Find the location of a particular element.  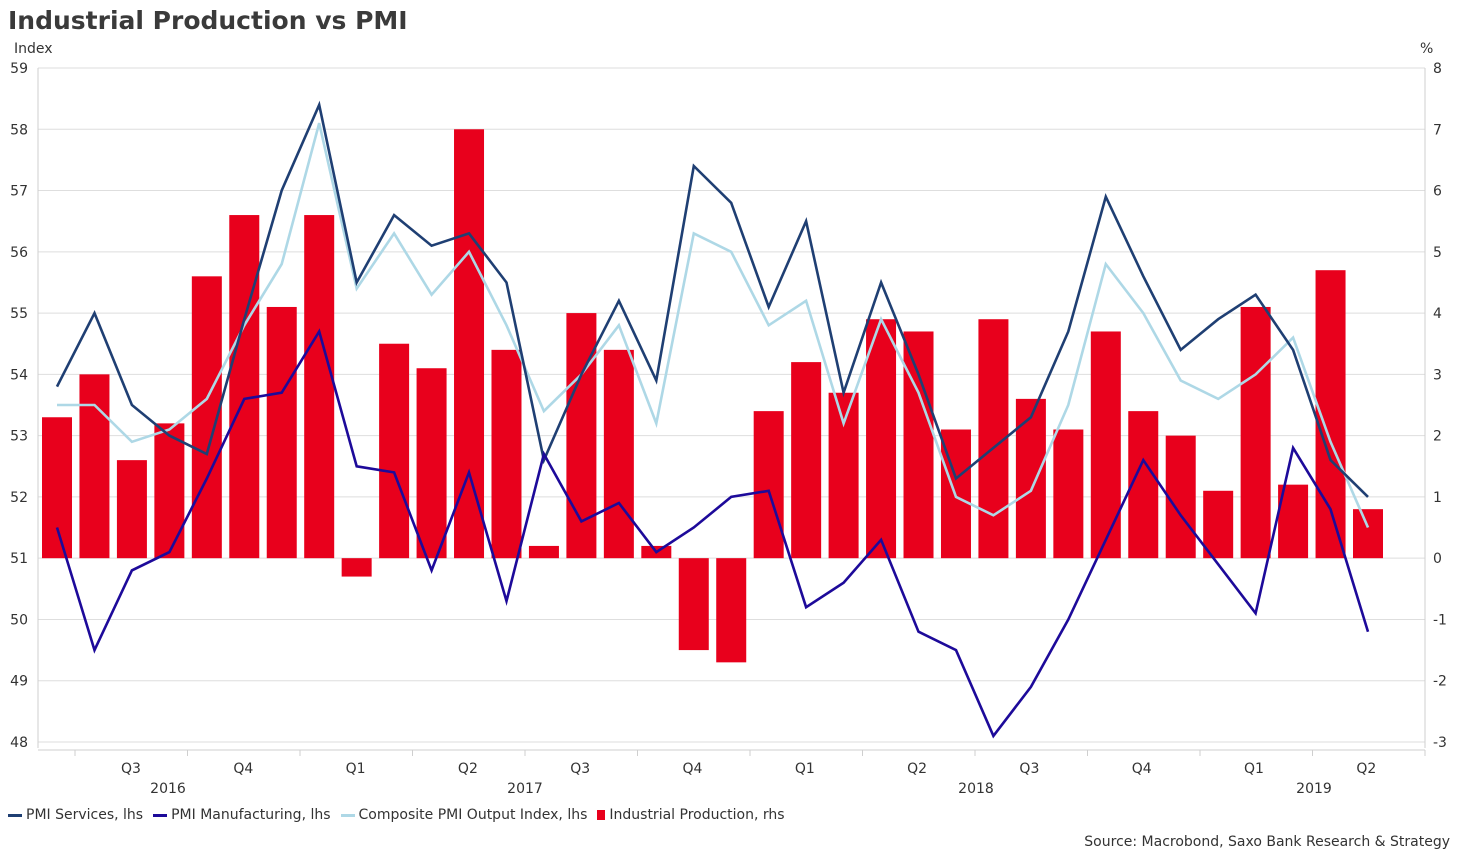

left-tick-label: 53 is located at coordinates (19, 437).